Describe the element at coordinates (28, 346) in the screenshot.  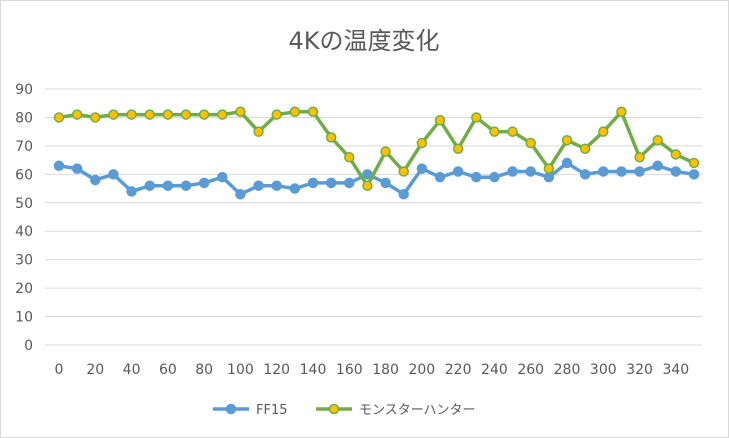
I see `y-tick-label: 0` at that location.